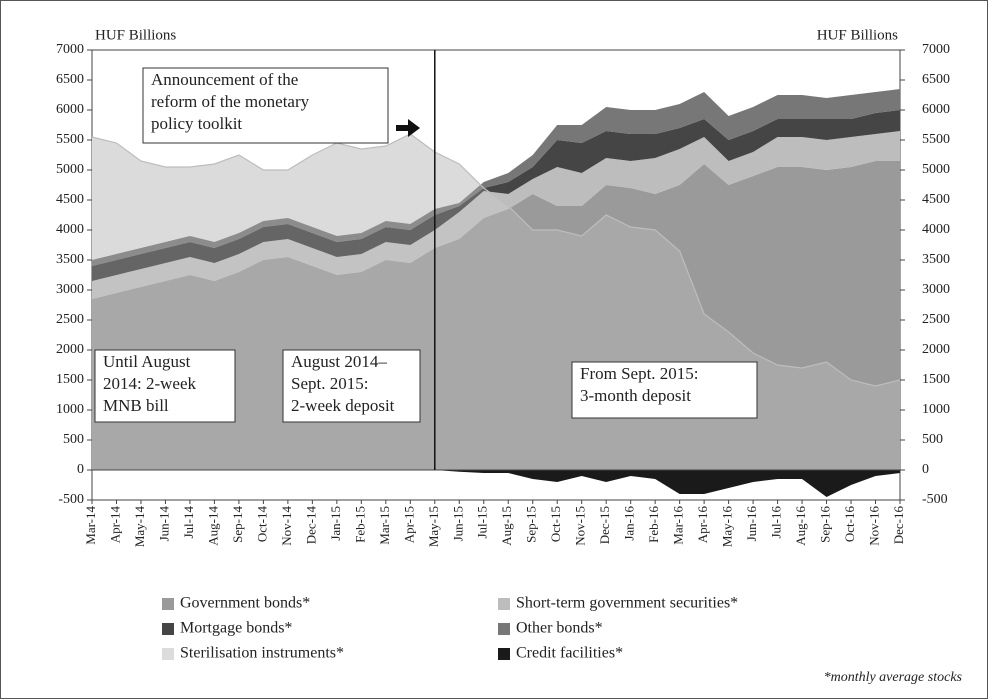 The image size is (988, 699). What do you see at coordinates (727, 527) in the screenshot?
I see `x-tick-label: May-16` at bounding box center [727, 527].